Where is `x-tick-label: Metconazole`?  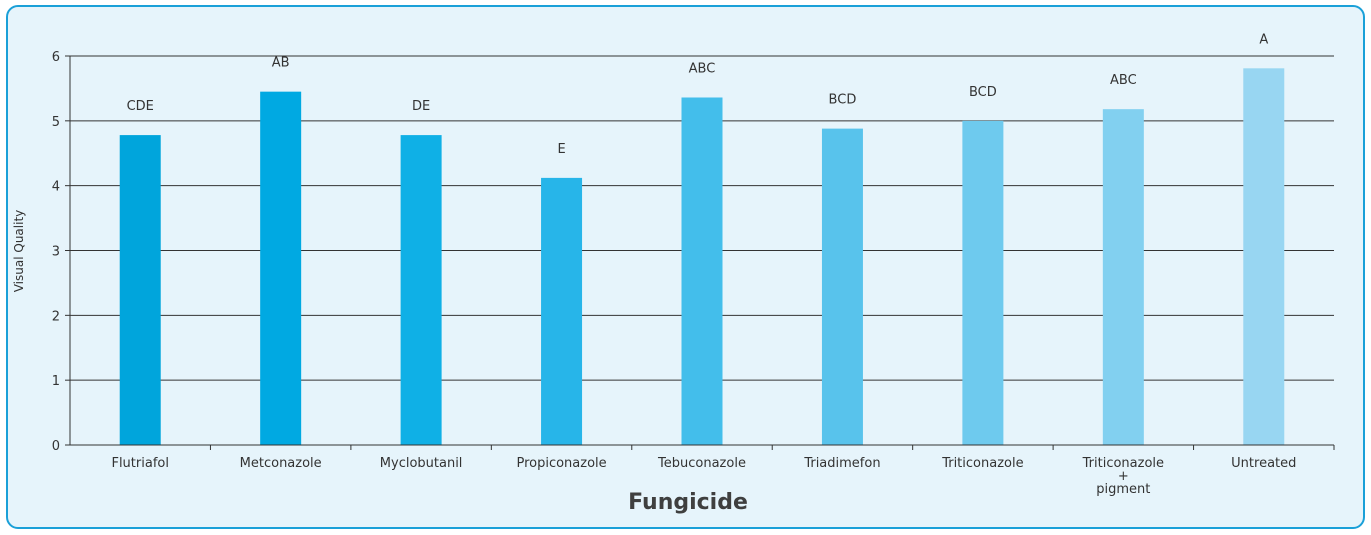 x-tick-label: Metconazole is located at coordinates (281, 463).